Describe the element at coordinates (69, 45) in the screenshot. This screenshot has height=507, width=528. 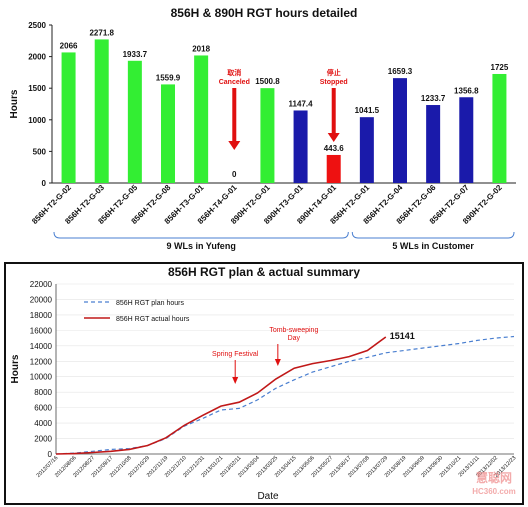
I see `bar-value-label: 2066` at that location.